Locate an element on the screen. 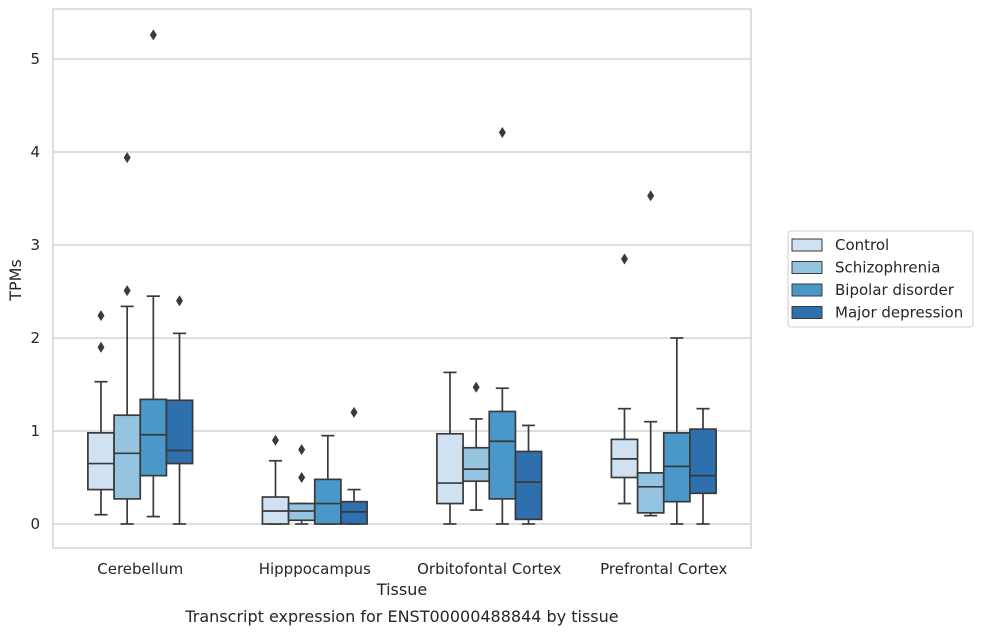 Image resolution: width=983 pixels, height=634 pixels. y-tick-labels: 0 1 2 3 4 5 is located at coordinates (35, 291).